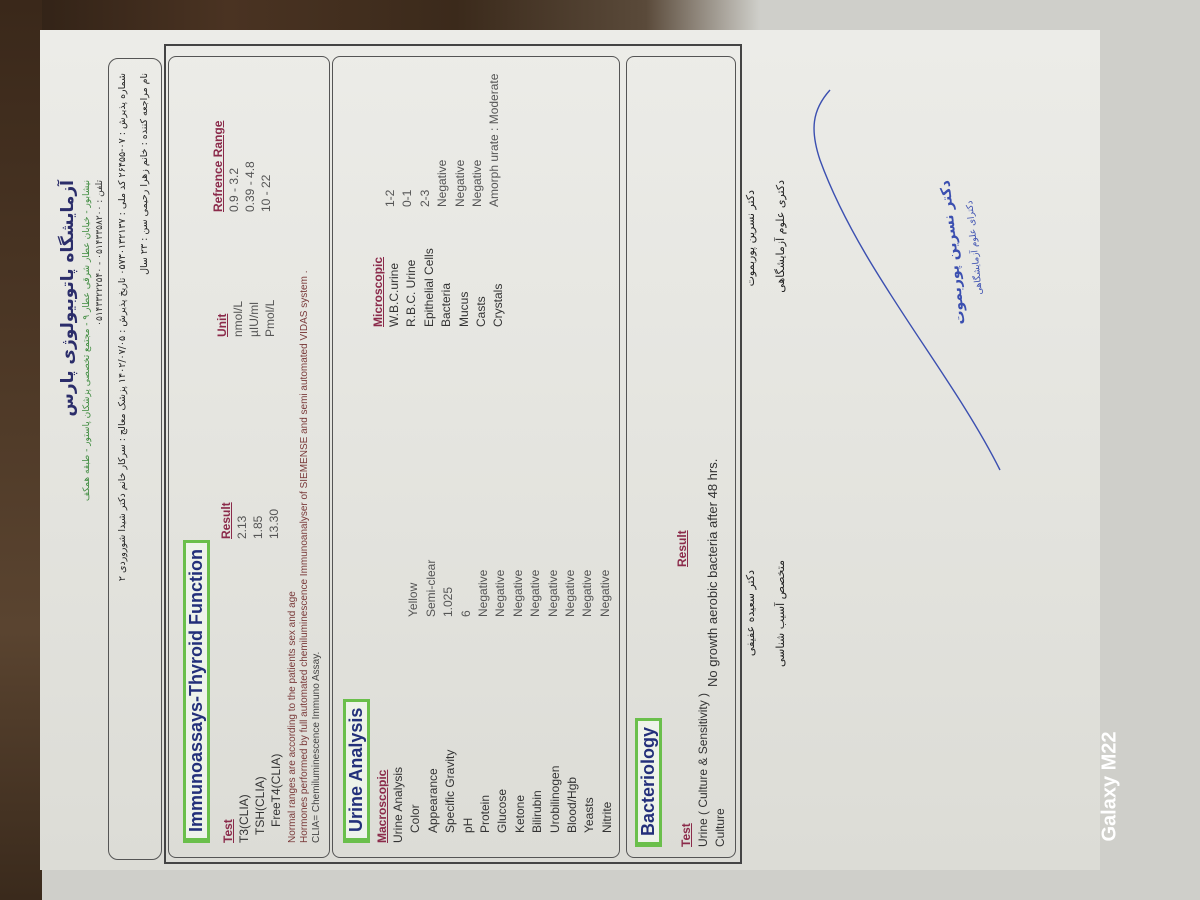 The image size is (1200, 900). Describe the element at coordinates (356, 770) in the screenshot. I see `urine-title: Urine Analysis` at that location.